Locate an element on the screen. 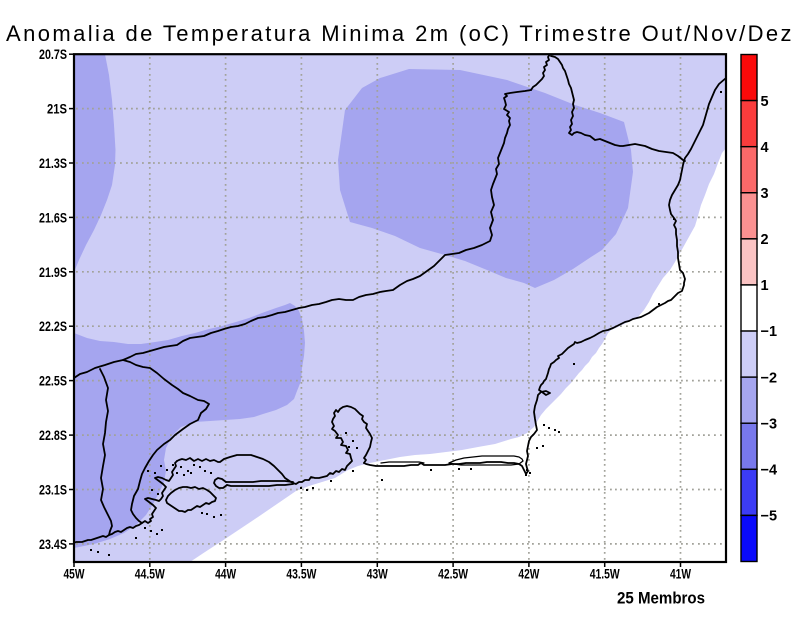  svg-text: −5 is located at coordinates (769, 517).